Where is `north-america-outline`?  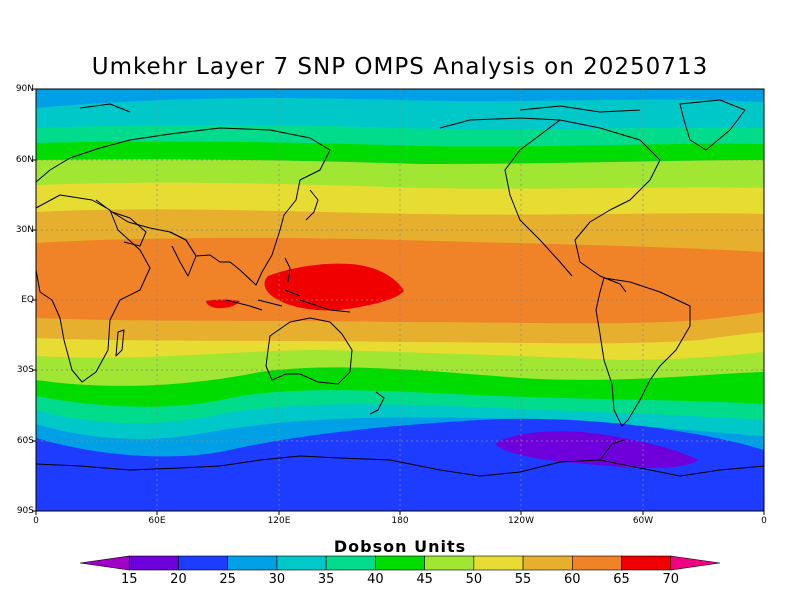 north-america-outline is located at coordinates (550, 205).